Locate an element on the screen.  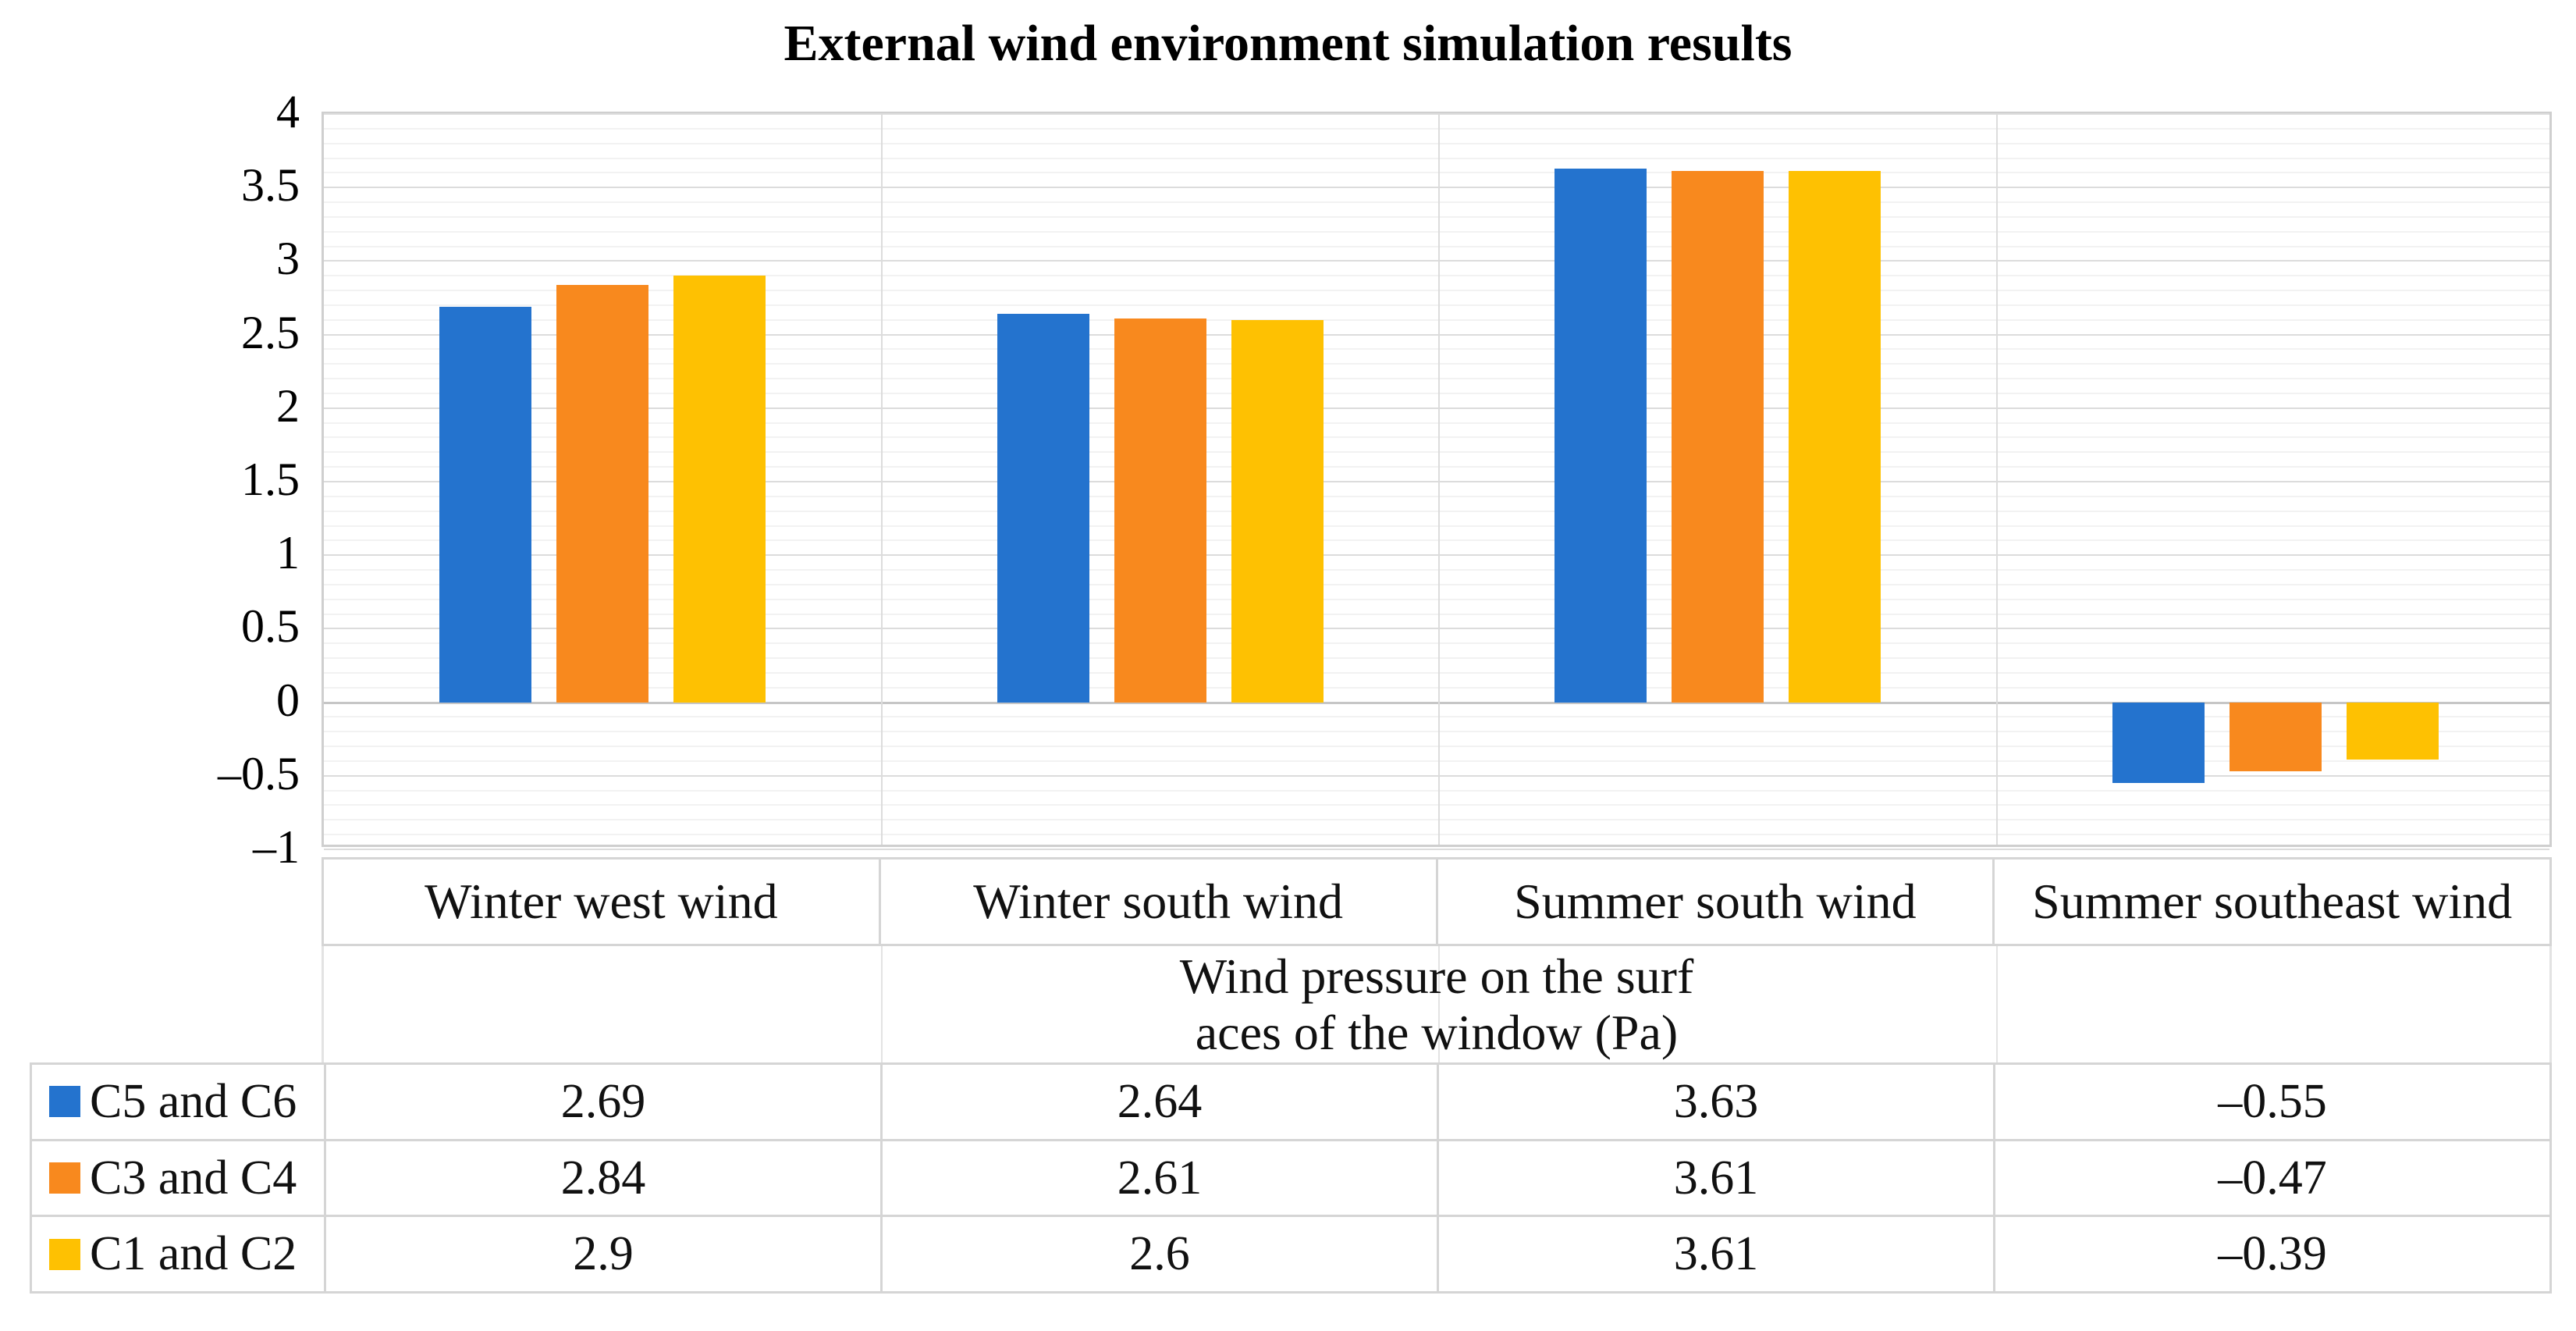
zero-axis-line is located at coordinates (1436, 702).